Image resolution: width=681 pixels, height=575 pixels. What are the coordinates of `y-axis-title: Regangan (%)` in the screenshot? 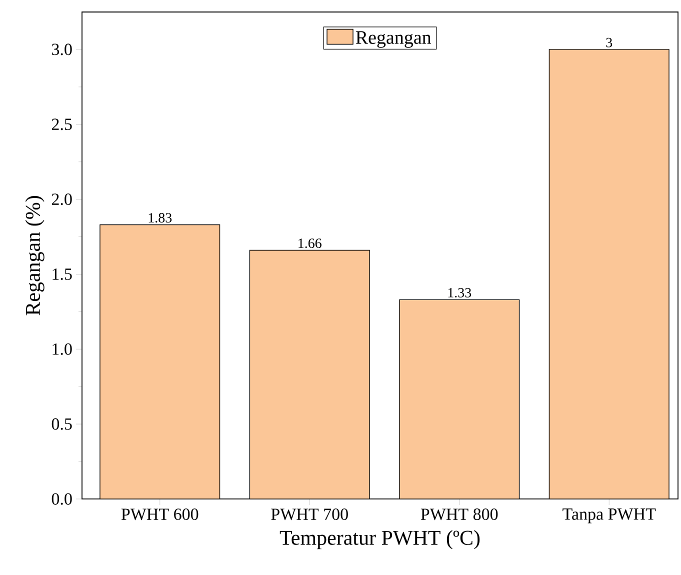 It's located at (34, 256).